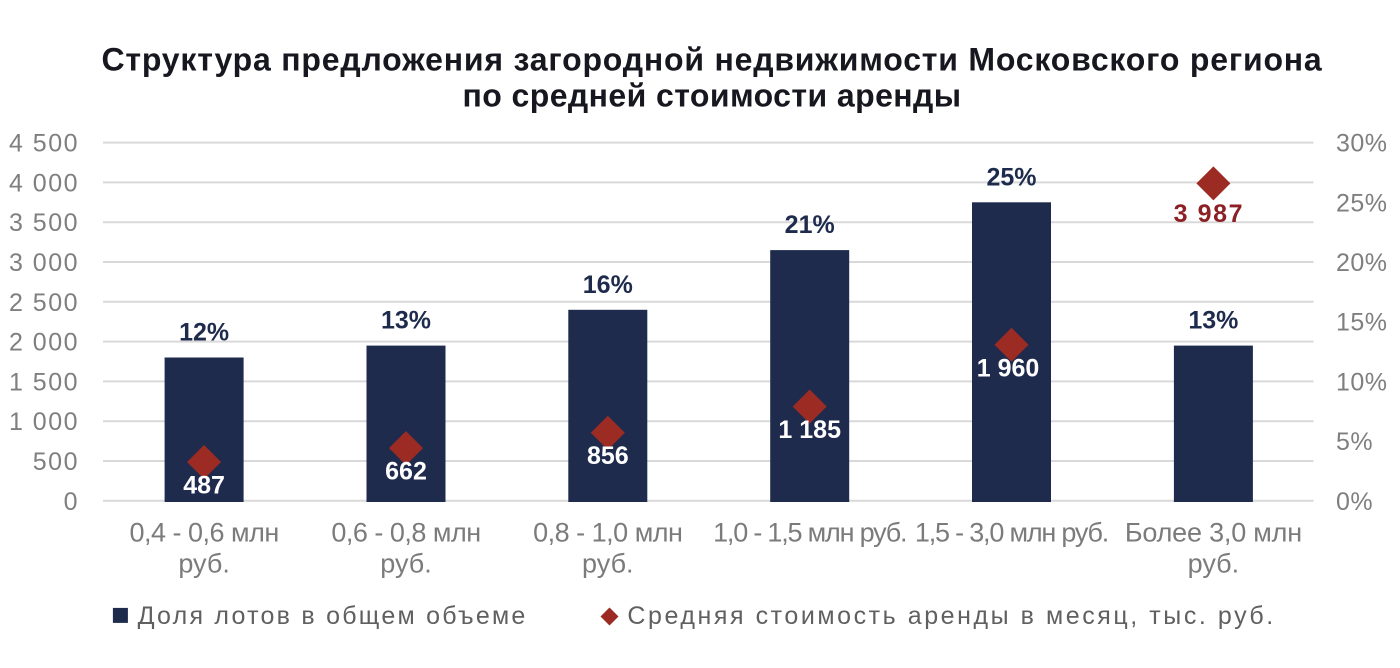 The image size is (1400, 668). What do you see at coordinates (809, 532) in the screenshot?
I see `svg-text: 1,0 - 1,5 млн руб.` at bounding box center [809, 532].